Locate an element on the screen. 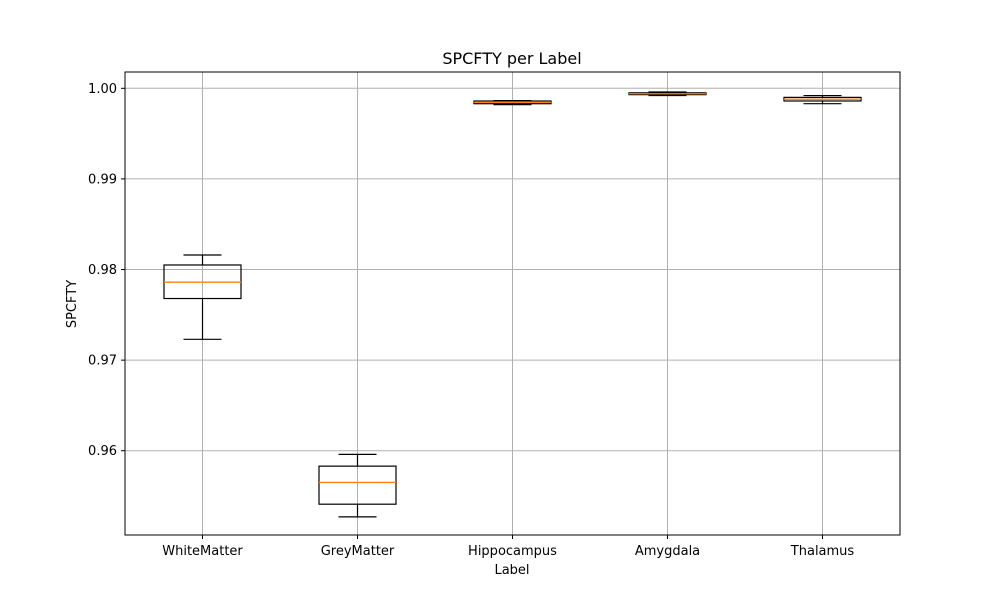 The width and height of the screenshot is (1000, 600). y-axis-label: SPCFTY is located at coordinates (72, 304).